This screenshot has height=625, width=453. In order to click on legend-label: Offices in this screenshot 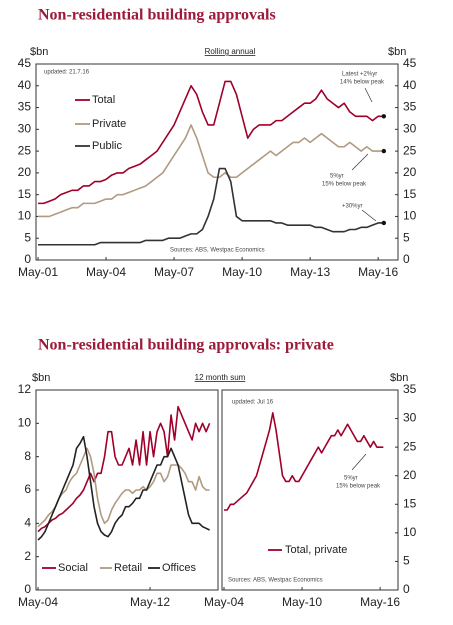, I will do `click(179, 568)`.